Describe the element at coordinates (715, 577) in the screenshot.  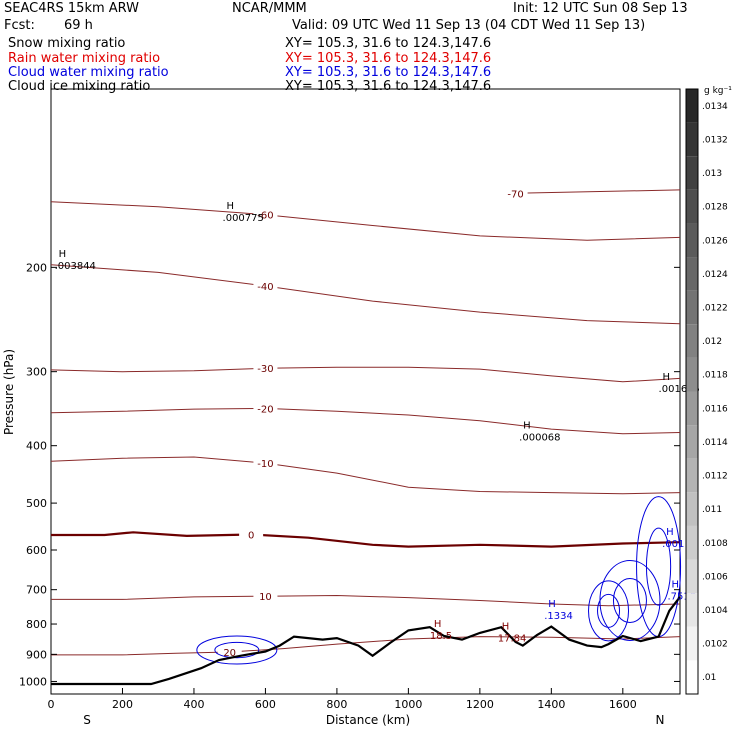
I see `colorbar-tick-label: .0106` at that location.